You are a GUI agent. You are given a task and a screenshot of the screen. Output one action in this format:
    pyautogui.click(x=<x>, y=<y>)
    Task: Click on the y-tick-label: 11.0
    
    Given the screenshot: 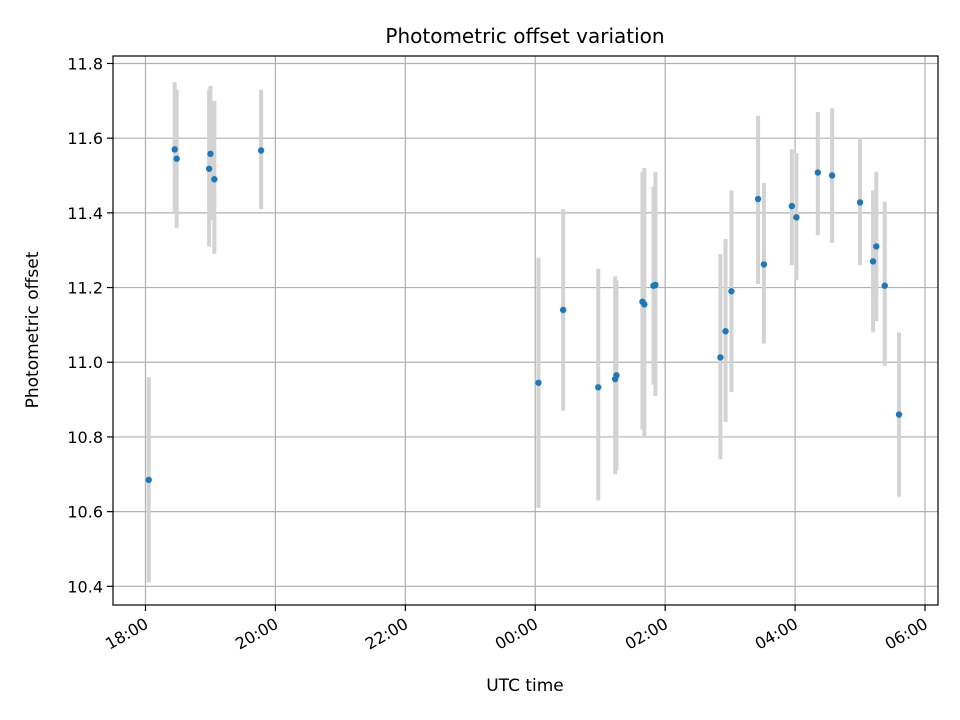 What is the action you would take?
    pyautogui.click(x=85, y=362)
    